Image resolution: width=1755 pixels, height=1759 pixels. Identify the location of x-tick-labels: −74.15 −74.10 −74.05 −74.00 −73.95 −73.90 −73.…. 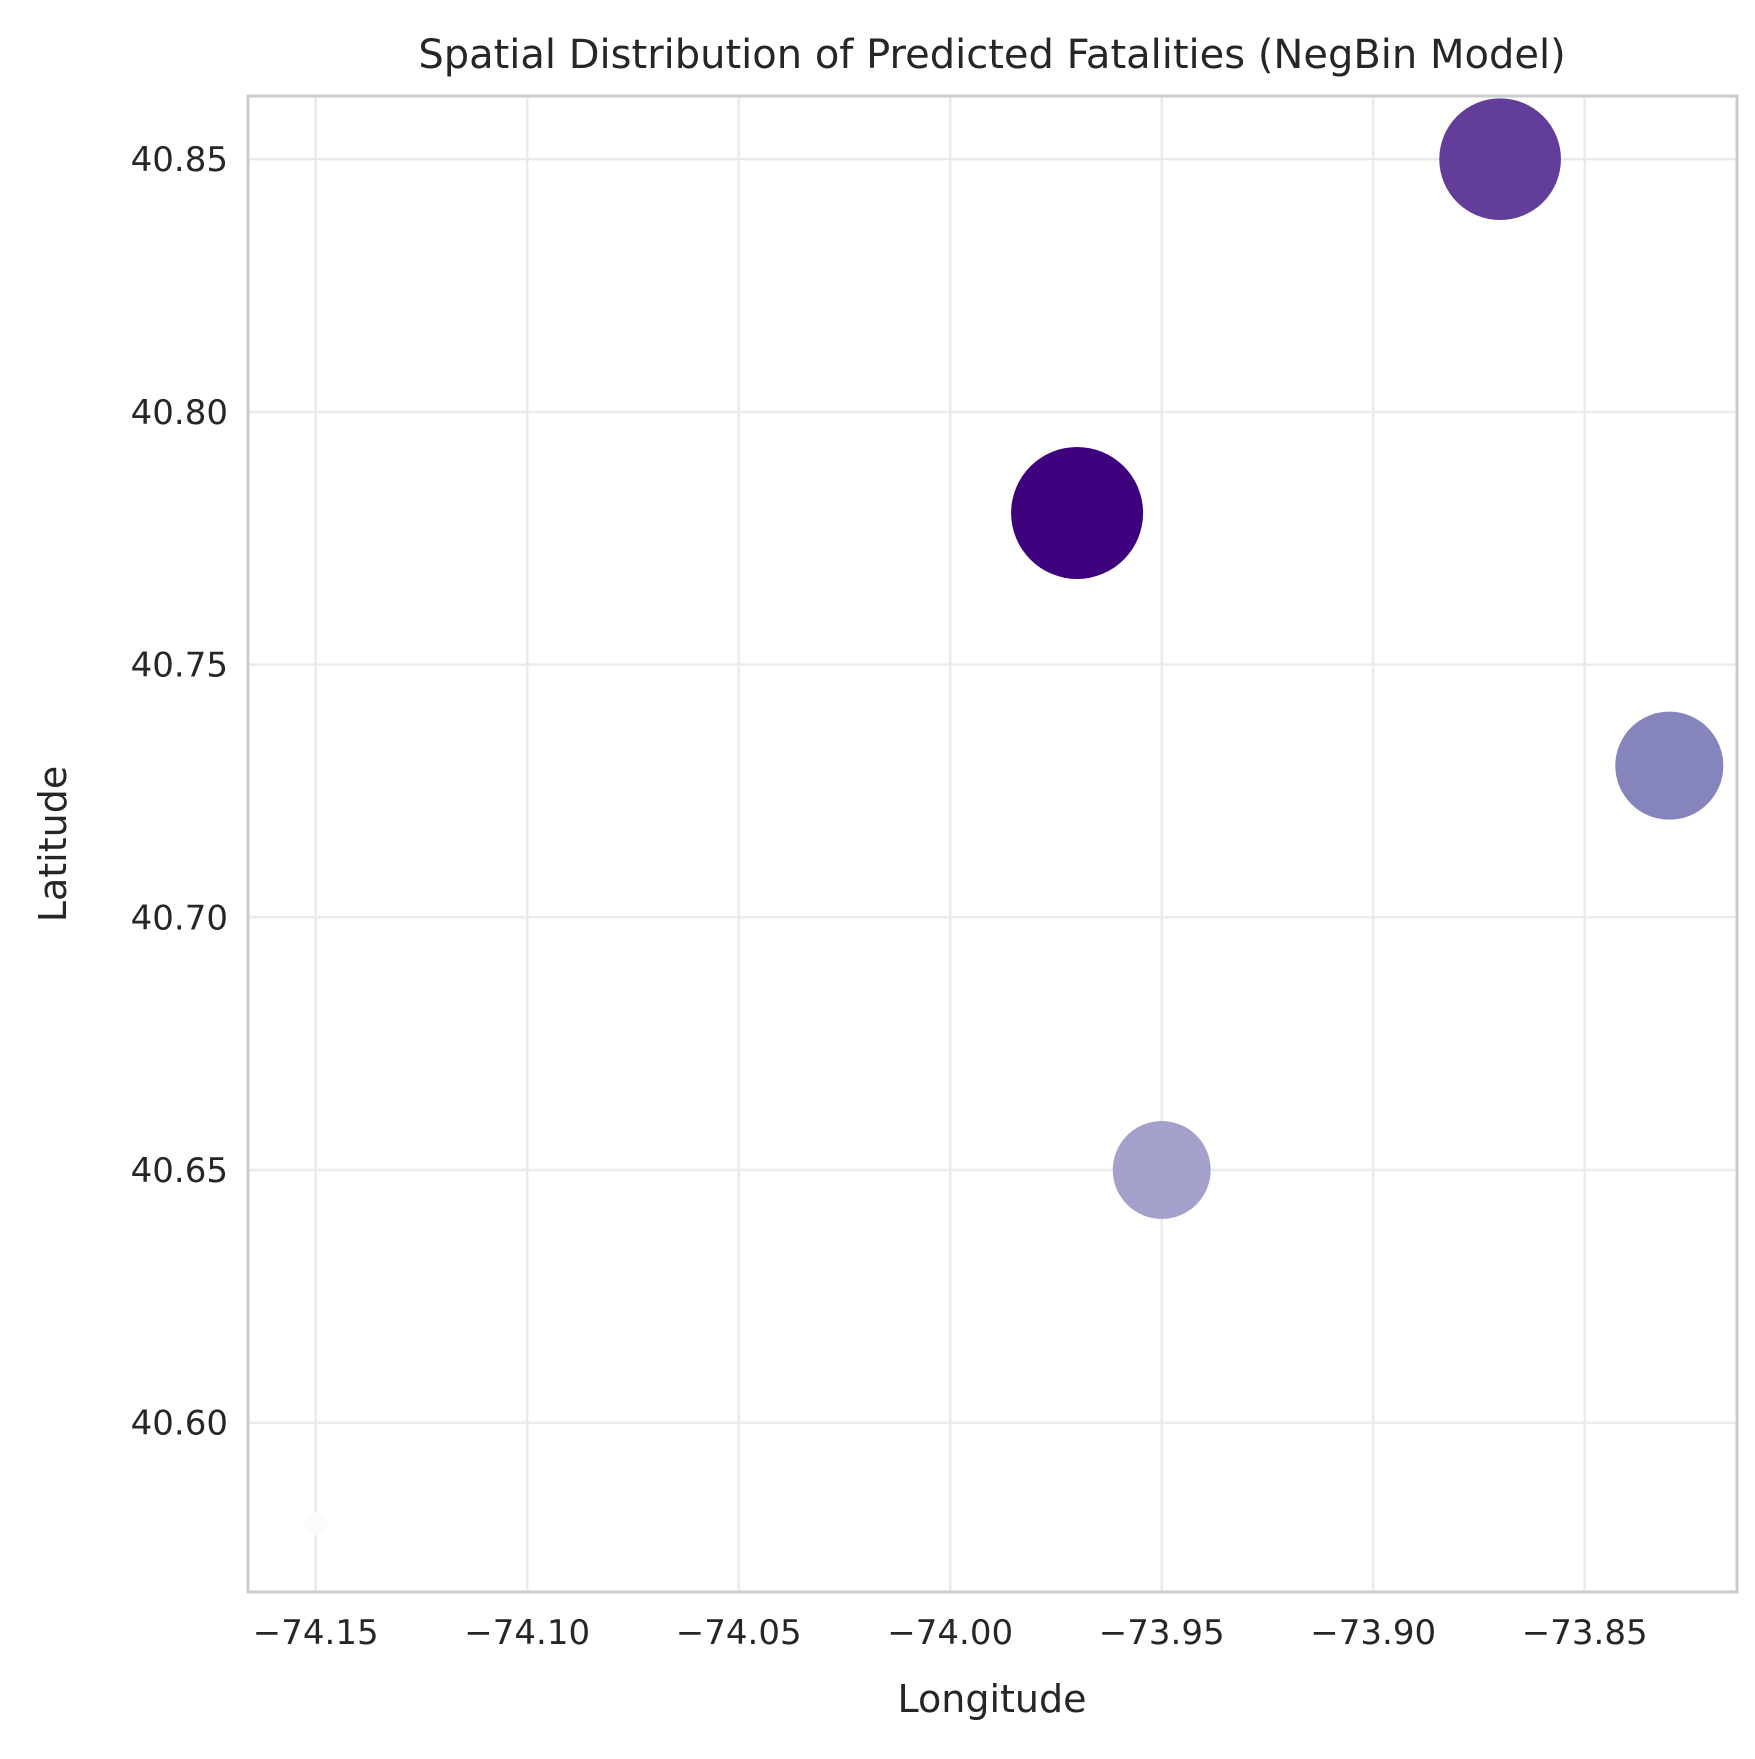
(950, 1633).